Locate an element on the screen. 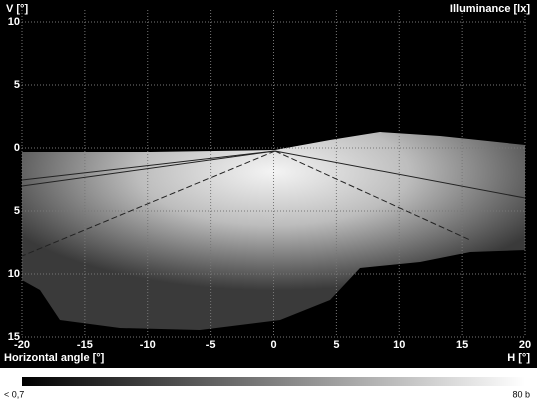  y-tick-label: 0 is located at coordinates (17, 148).